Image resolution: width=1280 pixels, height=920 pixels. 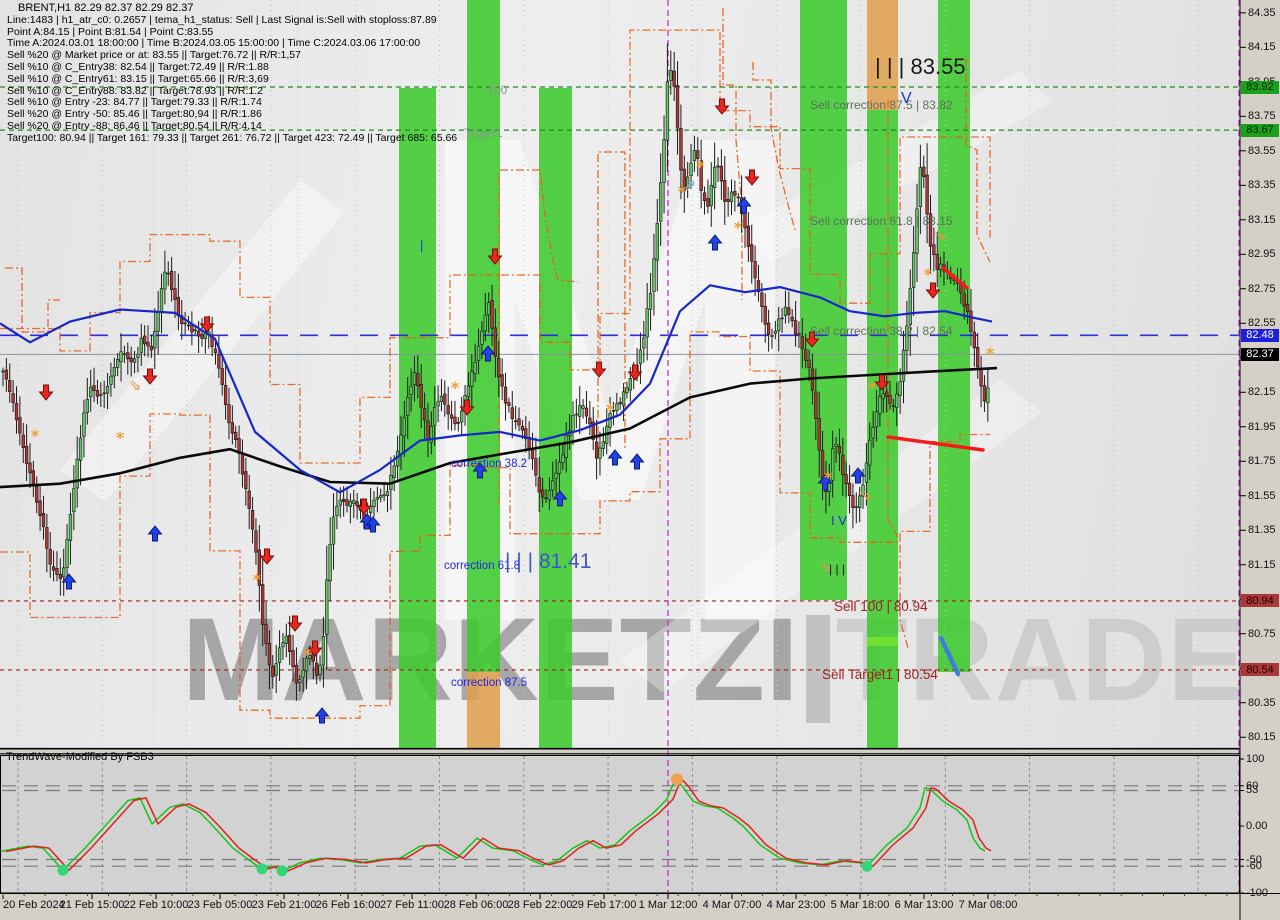 What do you see at coordinates (489, 683) in the screenshot?
I see `correction-875-label: correction 87.5` at bounding box center [489, 683].